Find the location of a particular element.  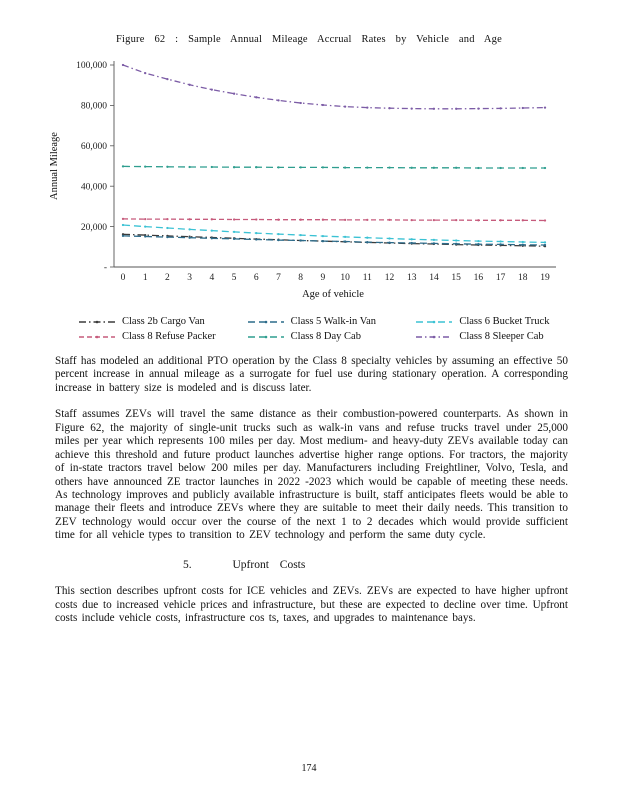

legend-item: Class 6 Bucket Truck is located at coordinates (496, 321).